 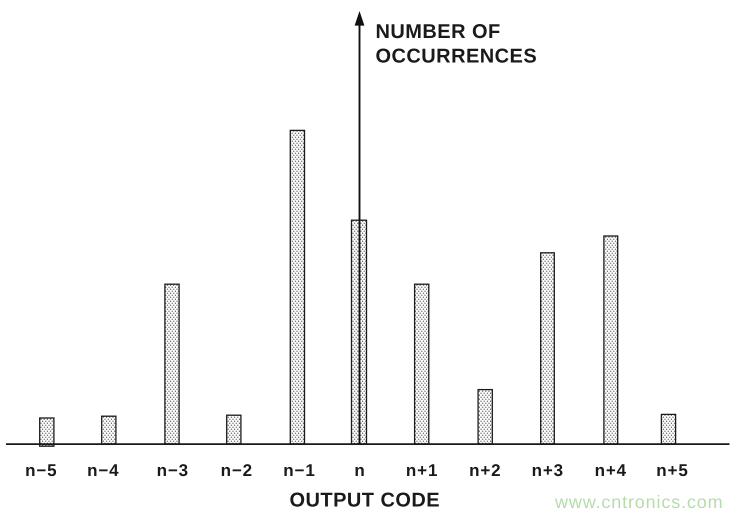 What do you see at coordinates (103, 470) in the screenshot?
I see `svg-text: n−4` at bounding box center [103, 470].